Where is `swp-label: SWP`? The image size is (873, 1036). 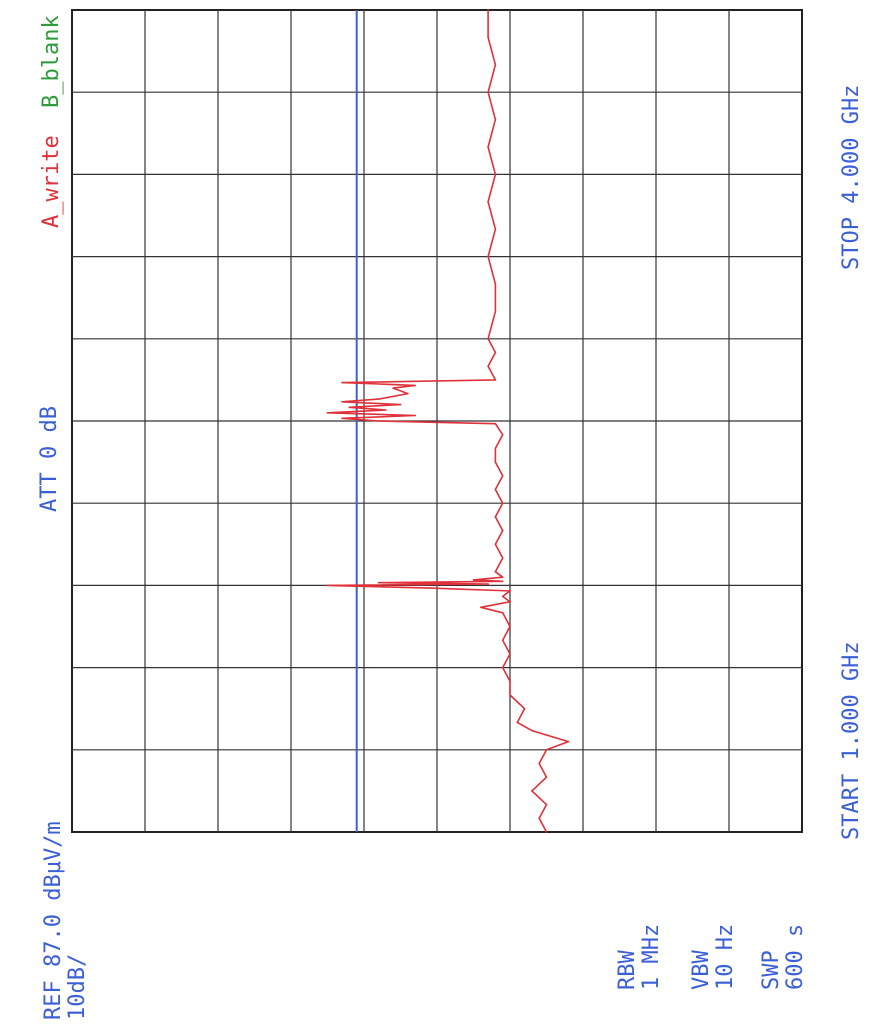 swp-label: SWP is located at coordinates (771, 970).